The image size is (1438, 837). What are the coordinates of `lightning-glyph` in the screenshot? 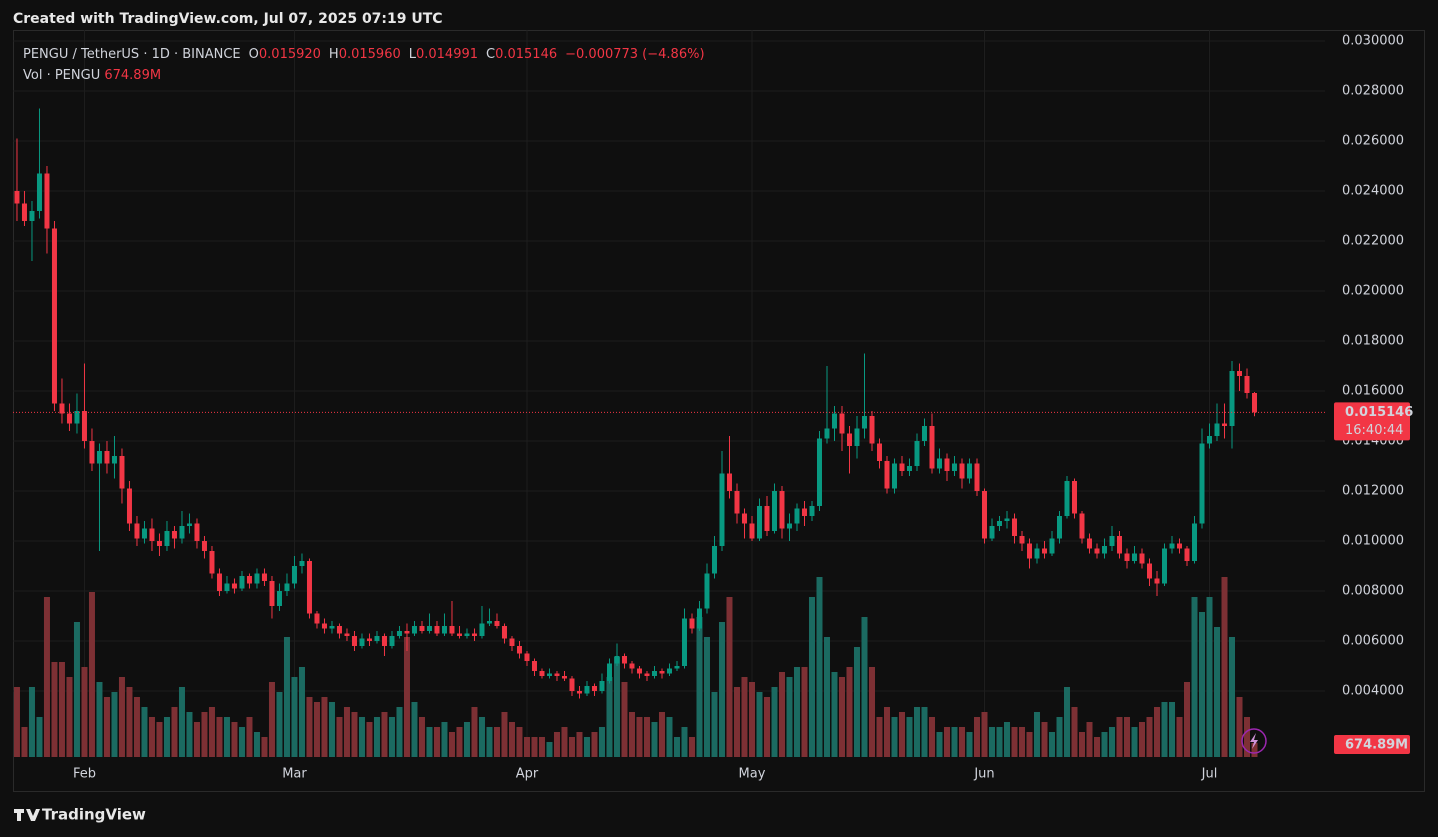 It's located at (1254, 741).